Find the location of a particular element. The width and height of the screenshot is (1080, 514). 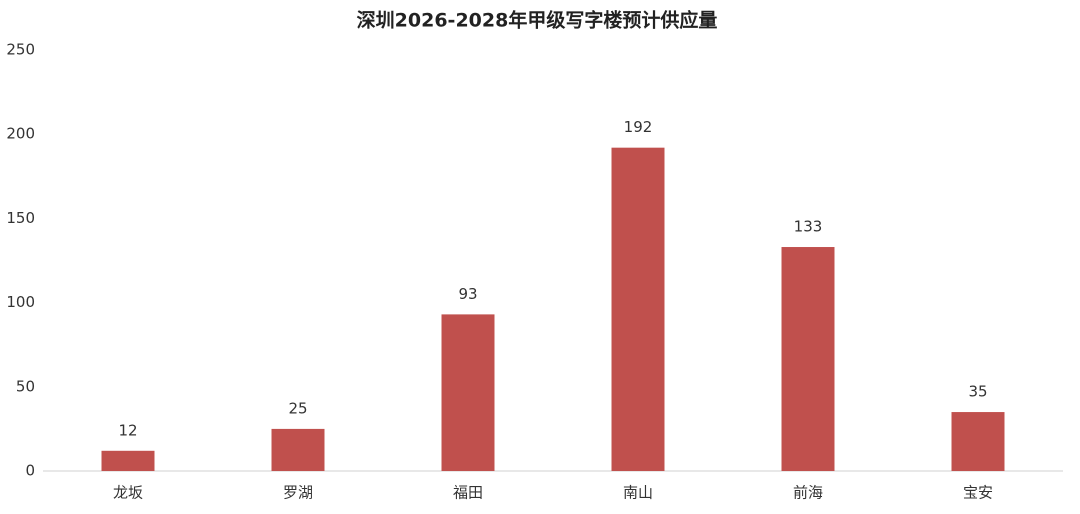

x-tick-label: 宝安 is located at coordinates (978, 493).